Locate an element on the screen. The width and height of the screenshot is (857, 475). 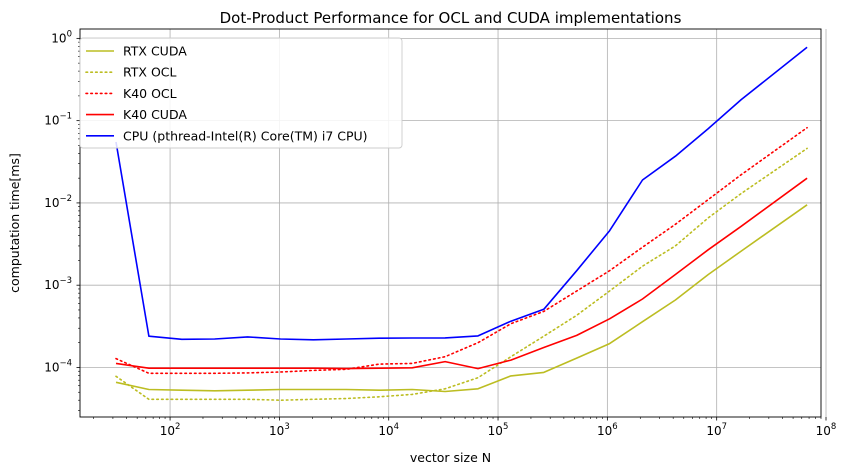
y-tick-label: 10⁻³ is located at coordinates (58, 284).